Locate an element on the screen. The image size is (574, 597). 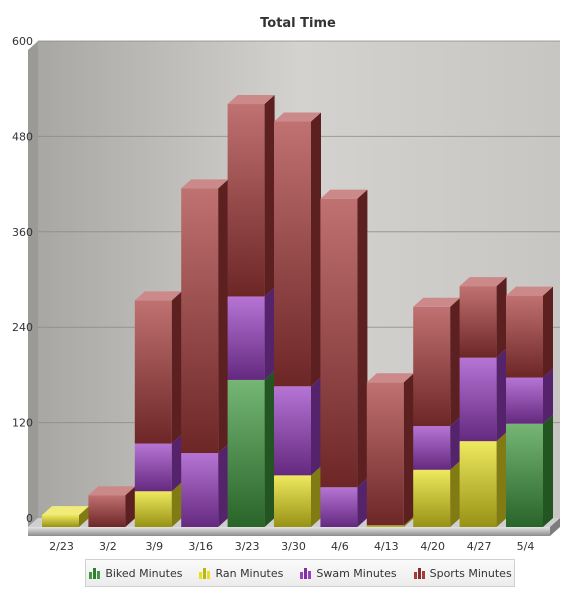
legend-label: Ran Minutes is located at coordinates (249, 573).